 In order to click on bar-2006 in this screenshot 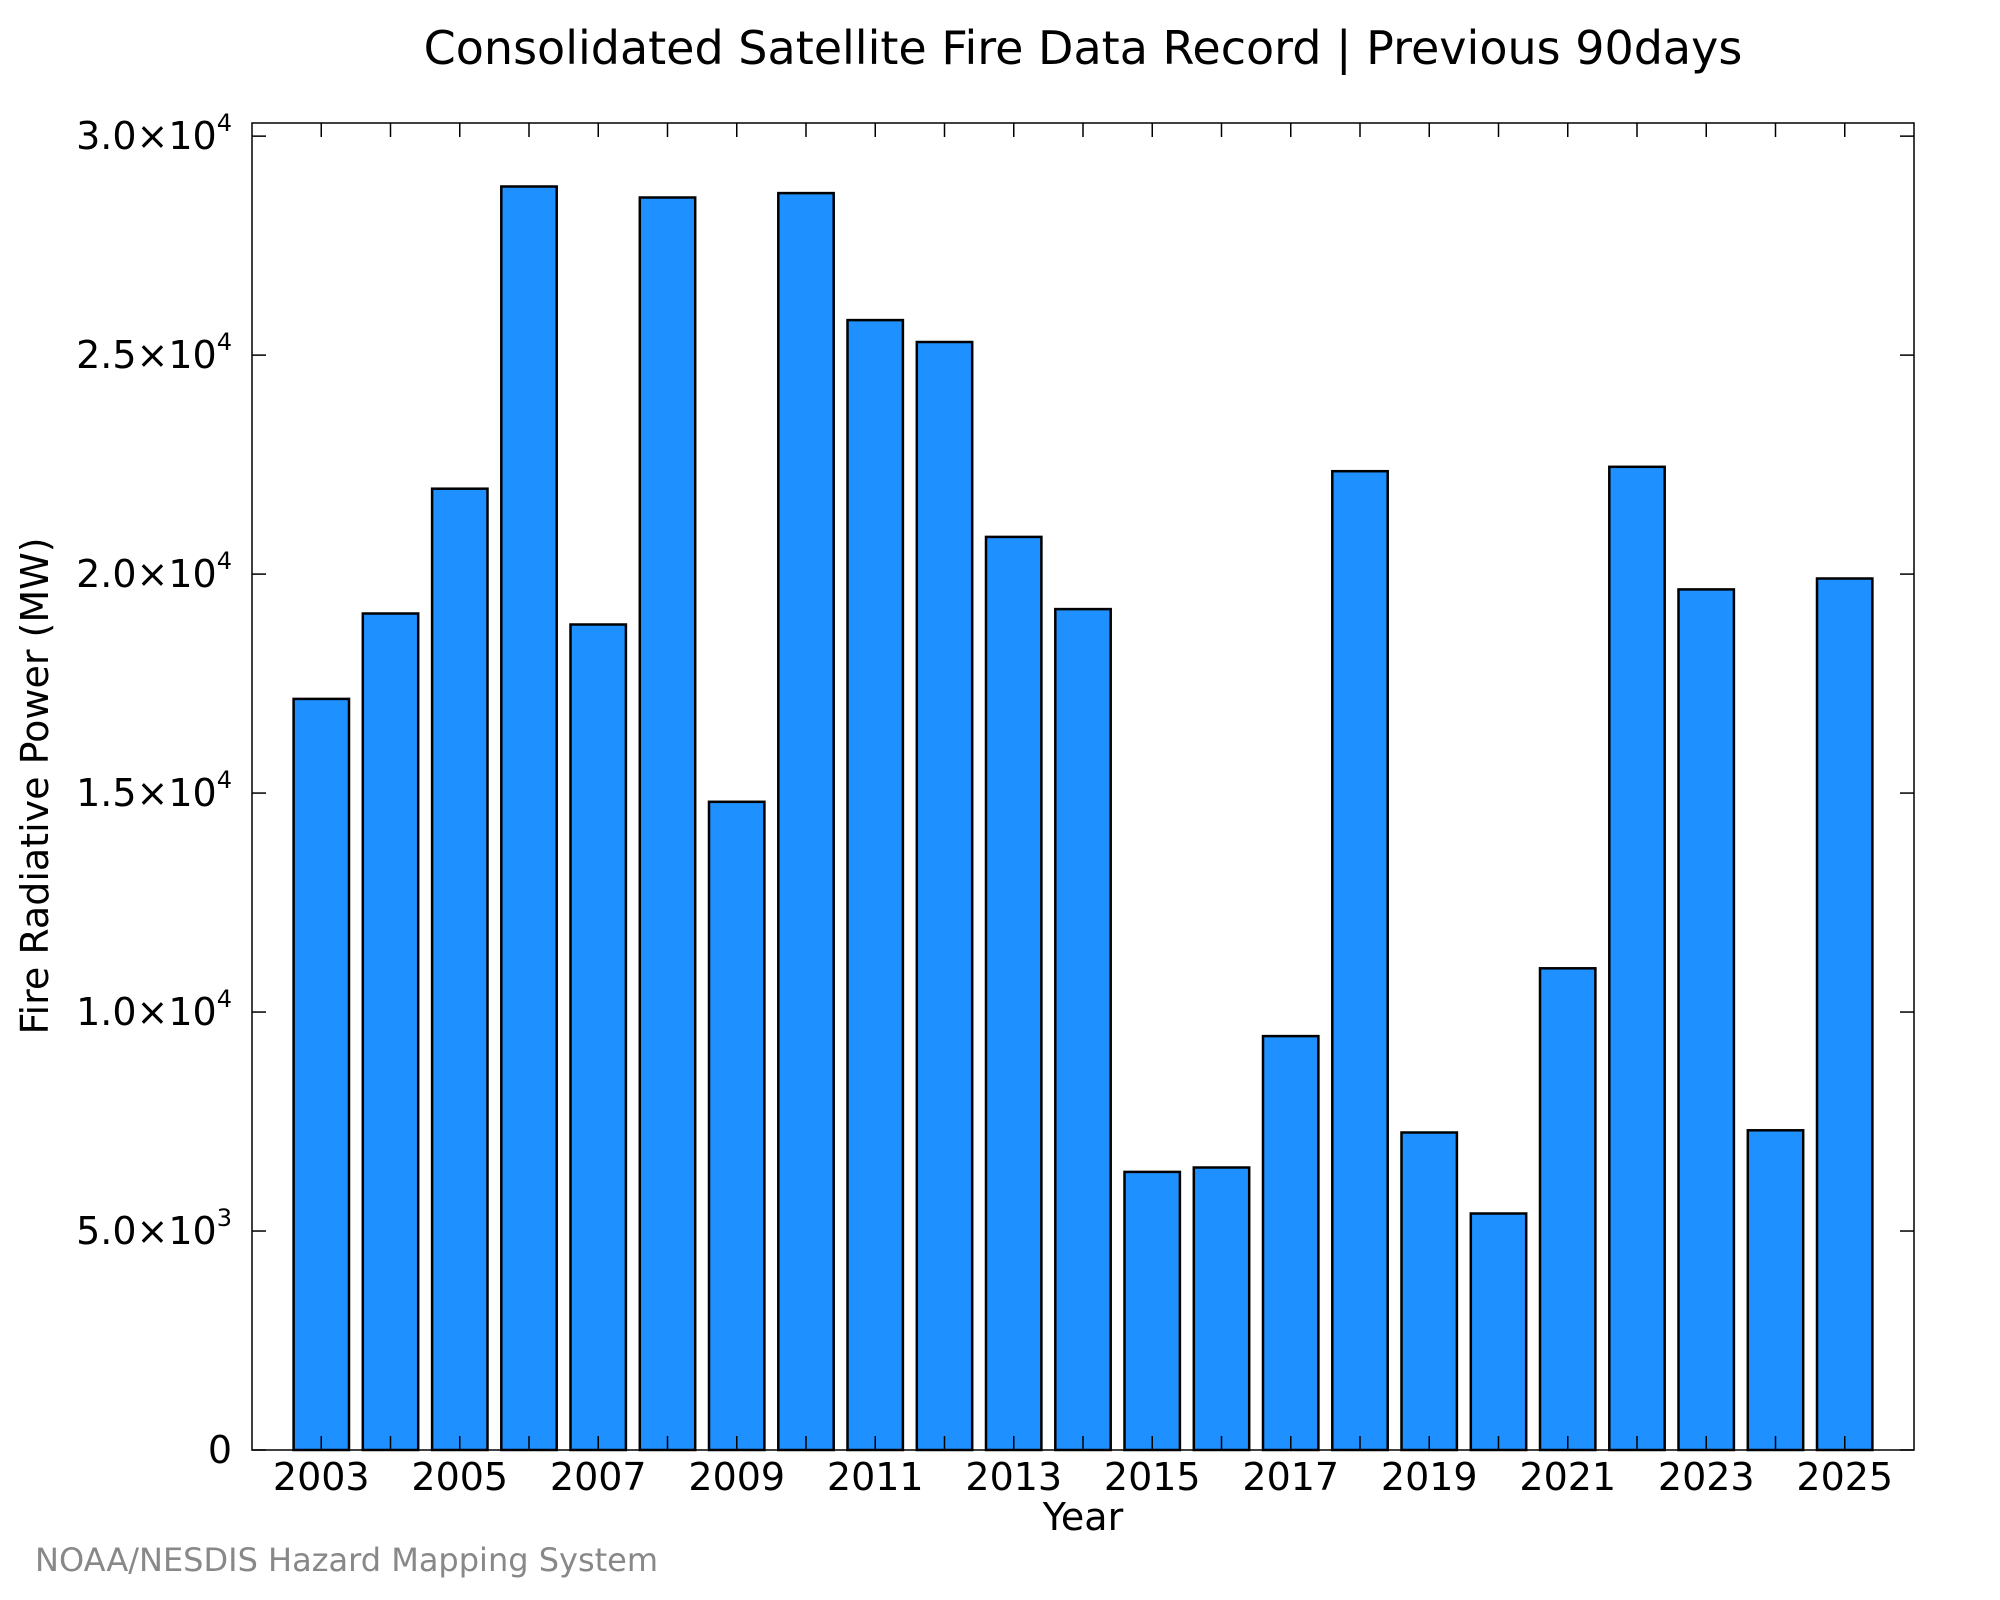, I will do `click(529, 818)`.